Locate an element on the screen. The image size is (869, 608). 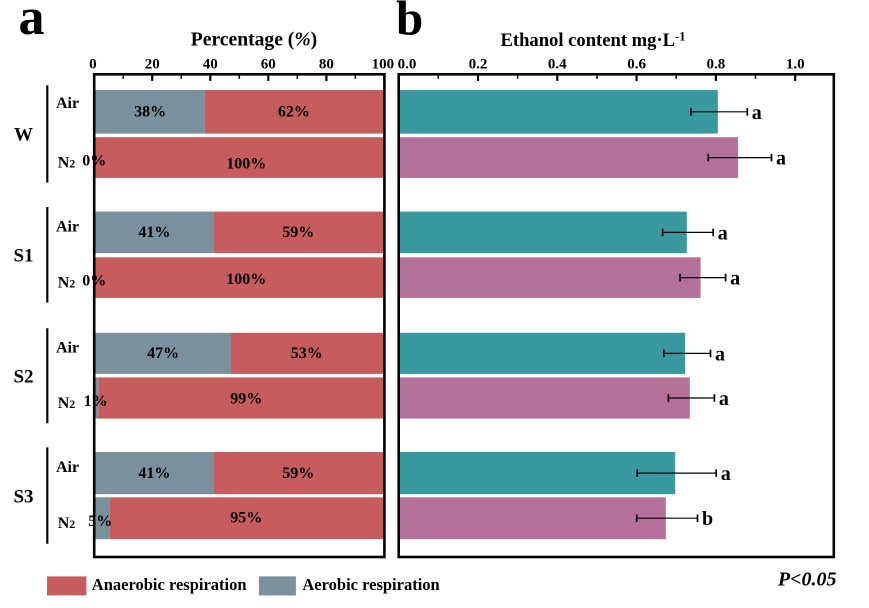
svg-text: 40 is located at coordinates (210, 64).